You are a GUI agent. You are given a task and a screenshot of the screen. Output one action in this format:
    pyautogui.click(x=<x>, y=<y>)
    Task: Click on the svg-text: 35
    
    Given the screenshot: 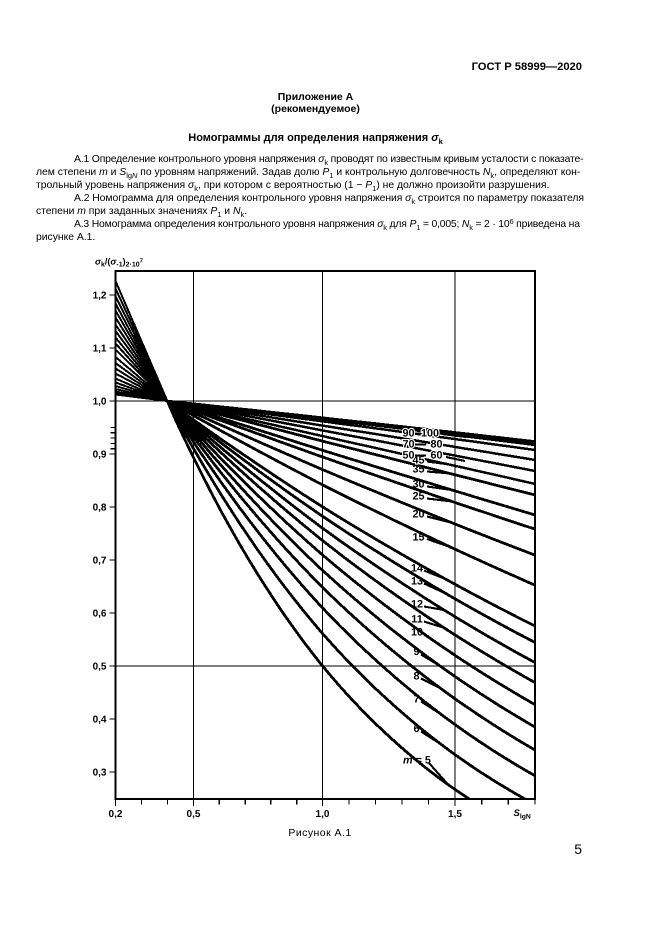 What is the action you would take?
    pyautogui.click(x=418, y=470)
    